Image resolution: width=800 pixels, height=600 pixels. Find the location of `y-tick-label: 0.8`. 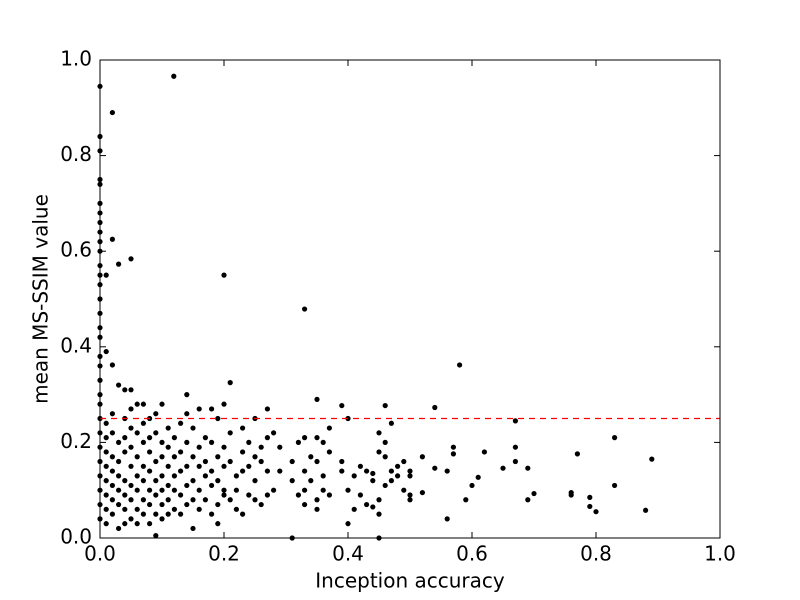

y-tick-label: 0.8 is located at coordinates (76, 154).